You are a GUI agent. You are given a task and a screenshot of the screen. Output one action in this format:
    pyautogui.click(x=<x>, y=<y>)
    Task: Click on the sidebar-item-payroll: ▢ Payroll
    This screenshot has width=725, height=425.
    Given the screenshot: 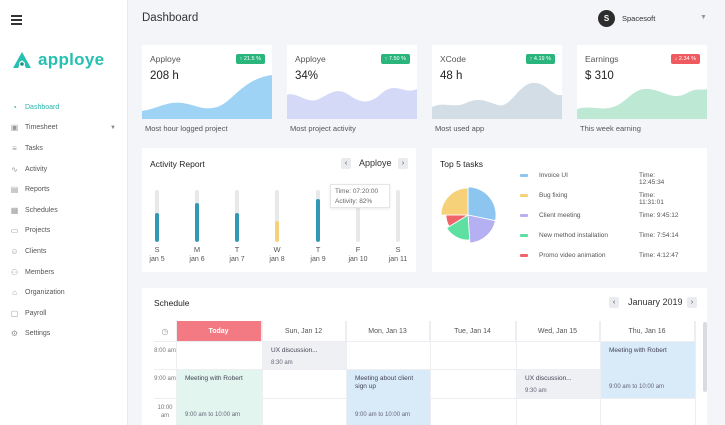 What is the action you would take?
    pyautogui.click(x=64, y=313)
    